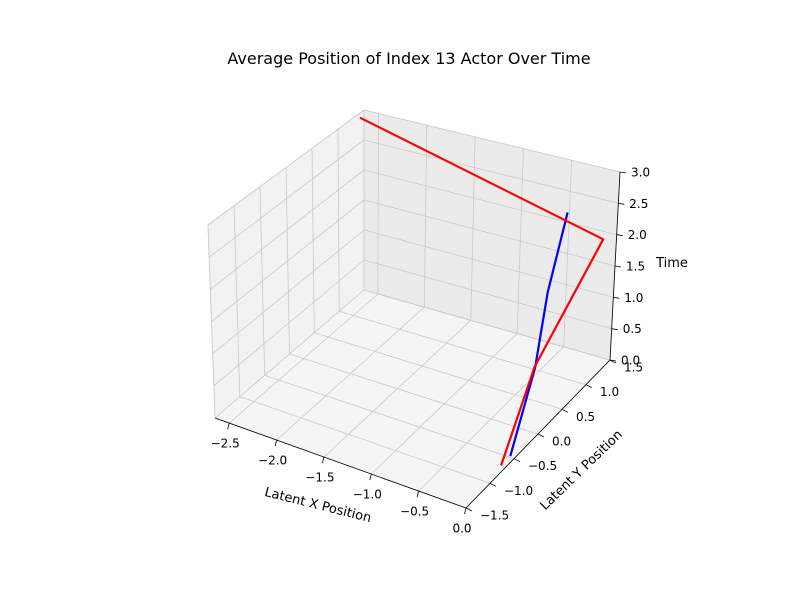 The height and width of the screenshot is (604, 800). I want to click on x-axis-line, so click(340, 463).